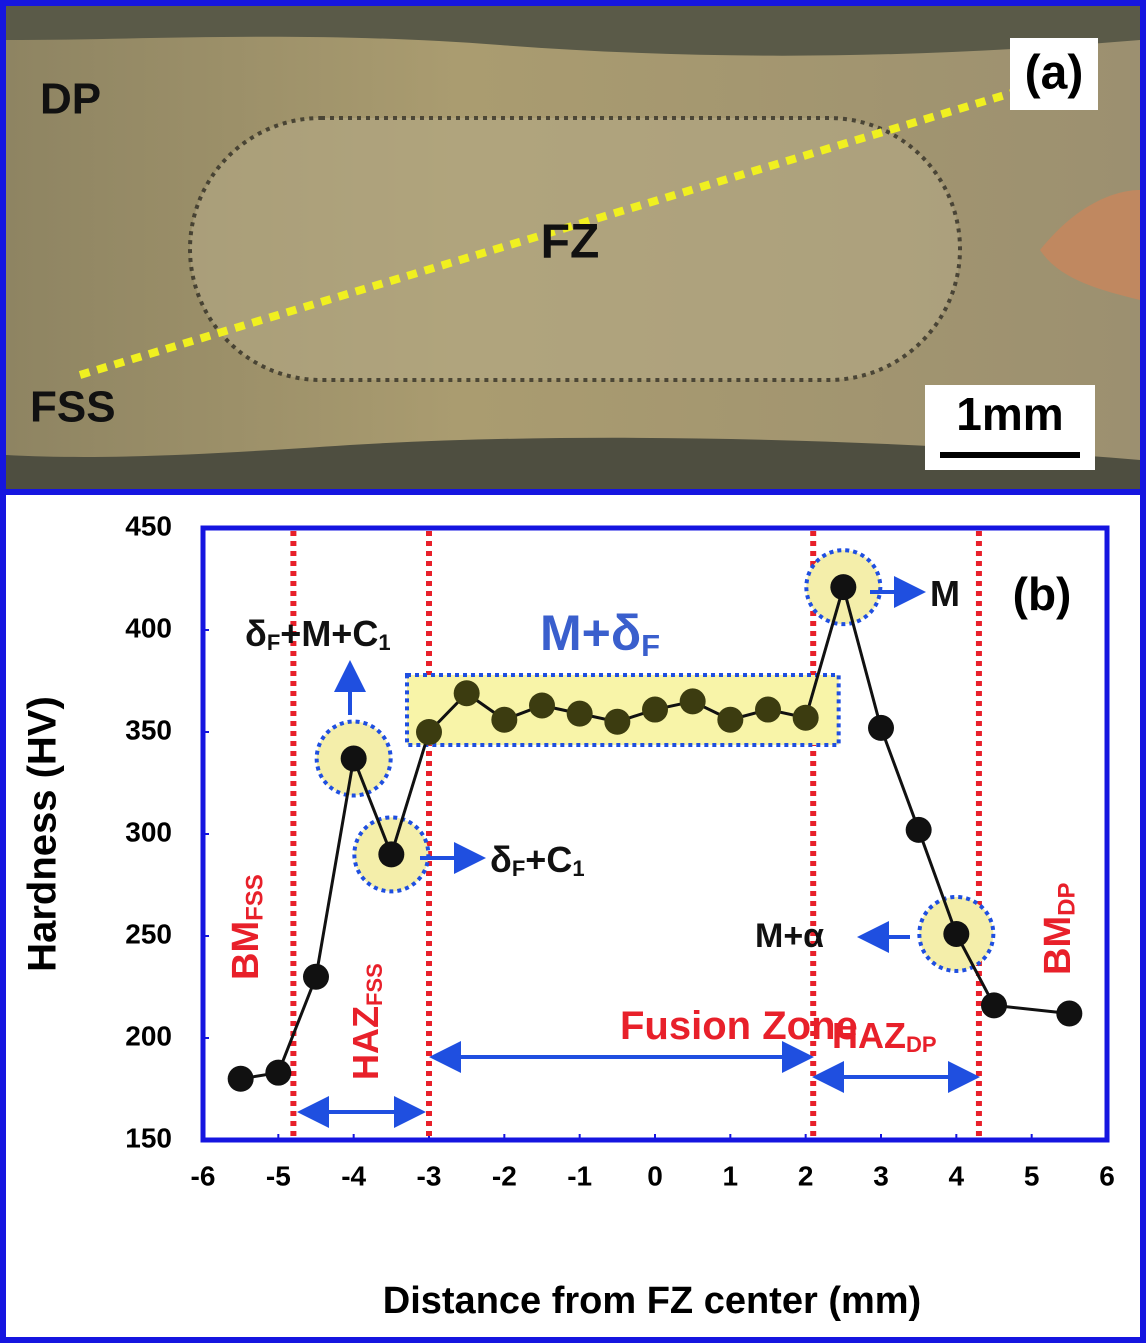 Image resolution: width=1146 pixels, height=1343 pixels. I want to click on annotation: BMFSS, so click(247, 927).